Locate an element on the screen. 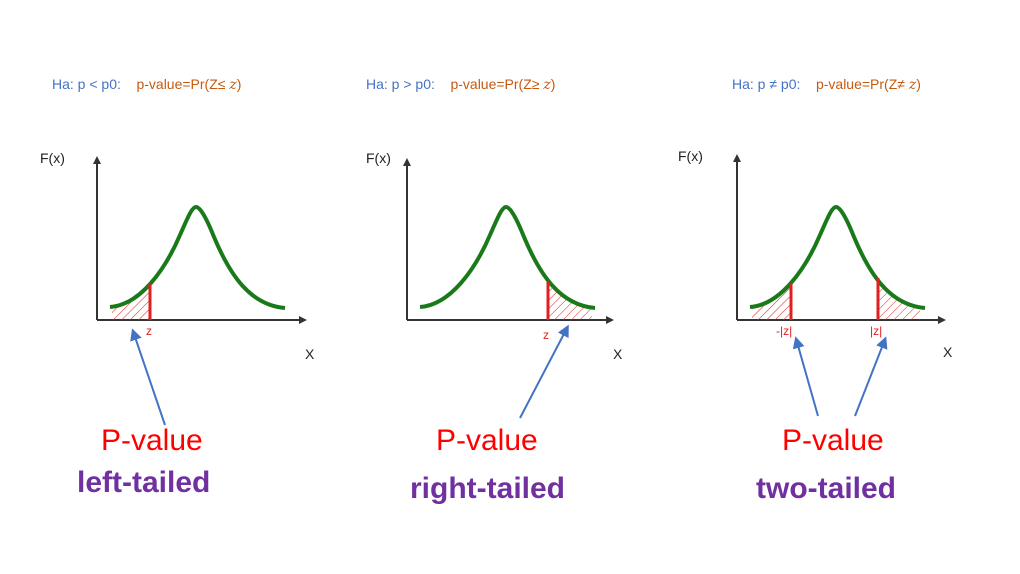 Image resolution: width=1020 pixels, height=574 pixels. right-tailed-plot is located at coordinates (508, 288).